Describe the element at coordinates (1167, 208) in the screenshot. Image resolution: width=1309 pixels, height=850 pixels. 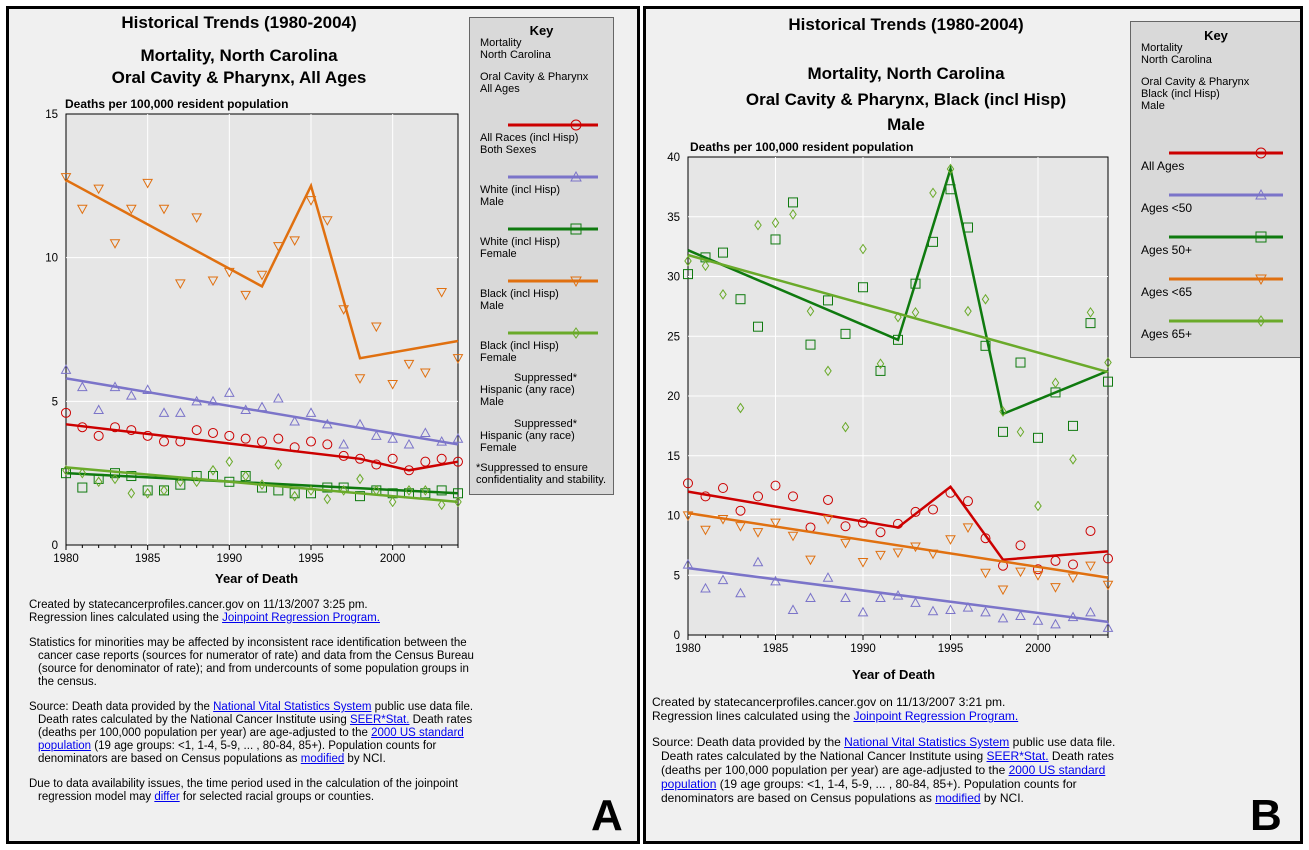
I see `legend-label: Ages <50` at that location.